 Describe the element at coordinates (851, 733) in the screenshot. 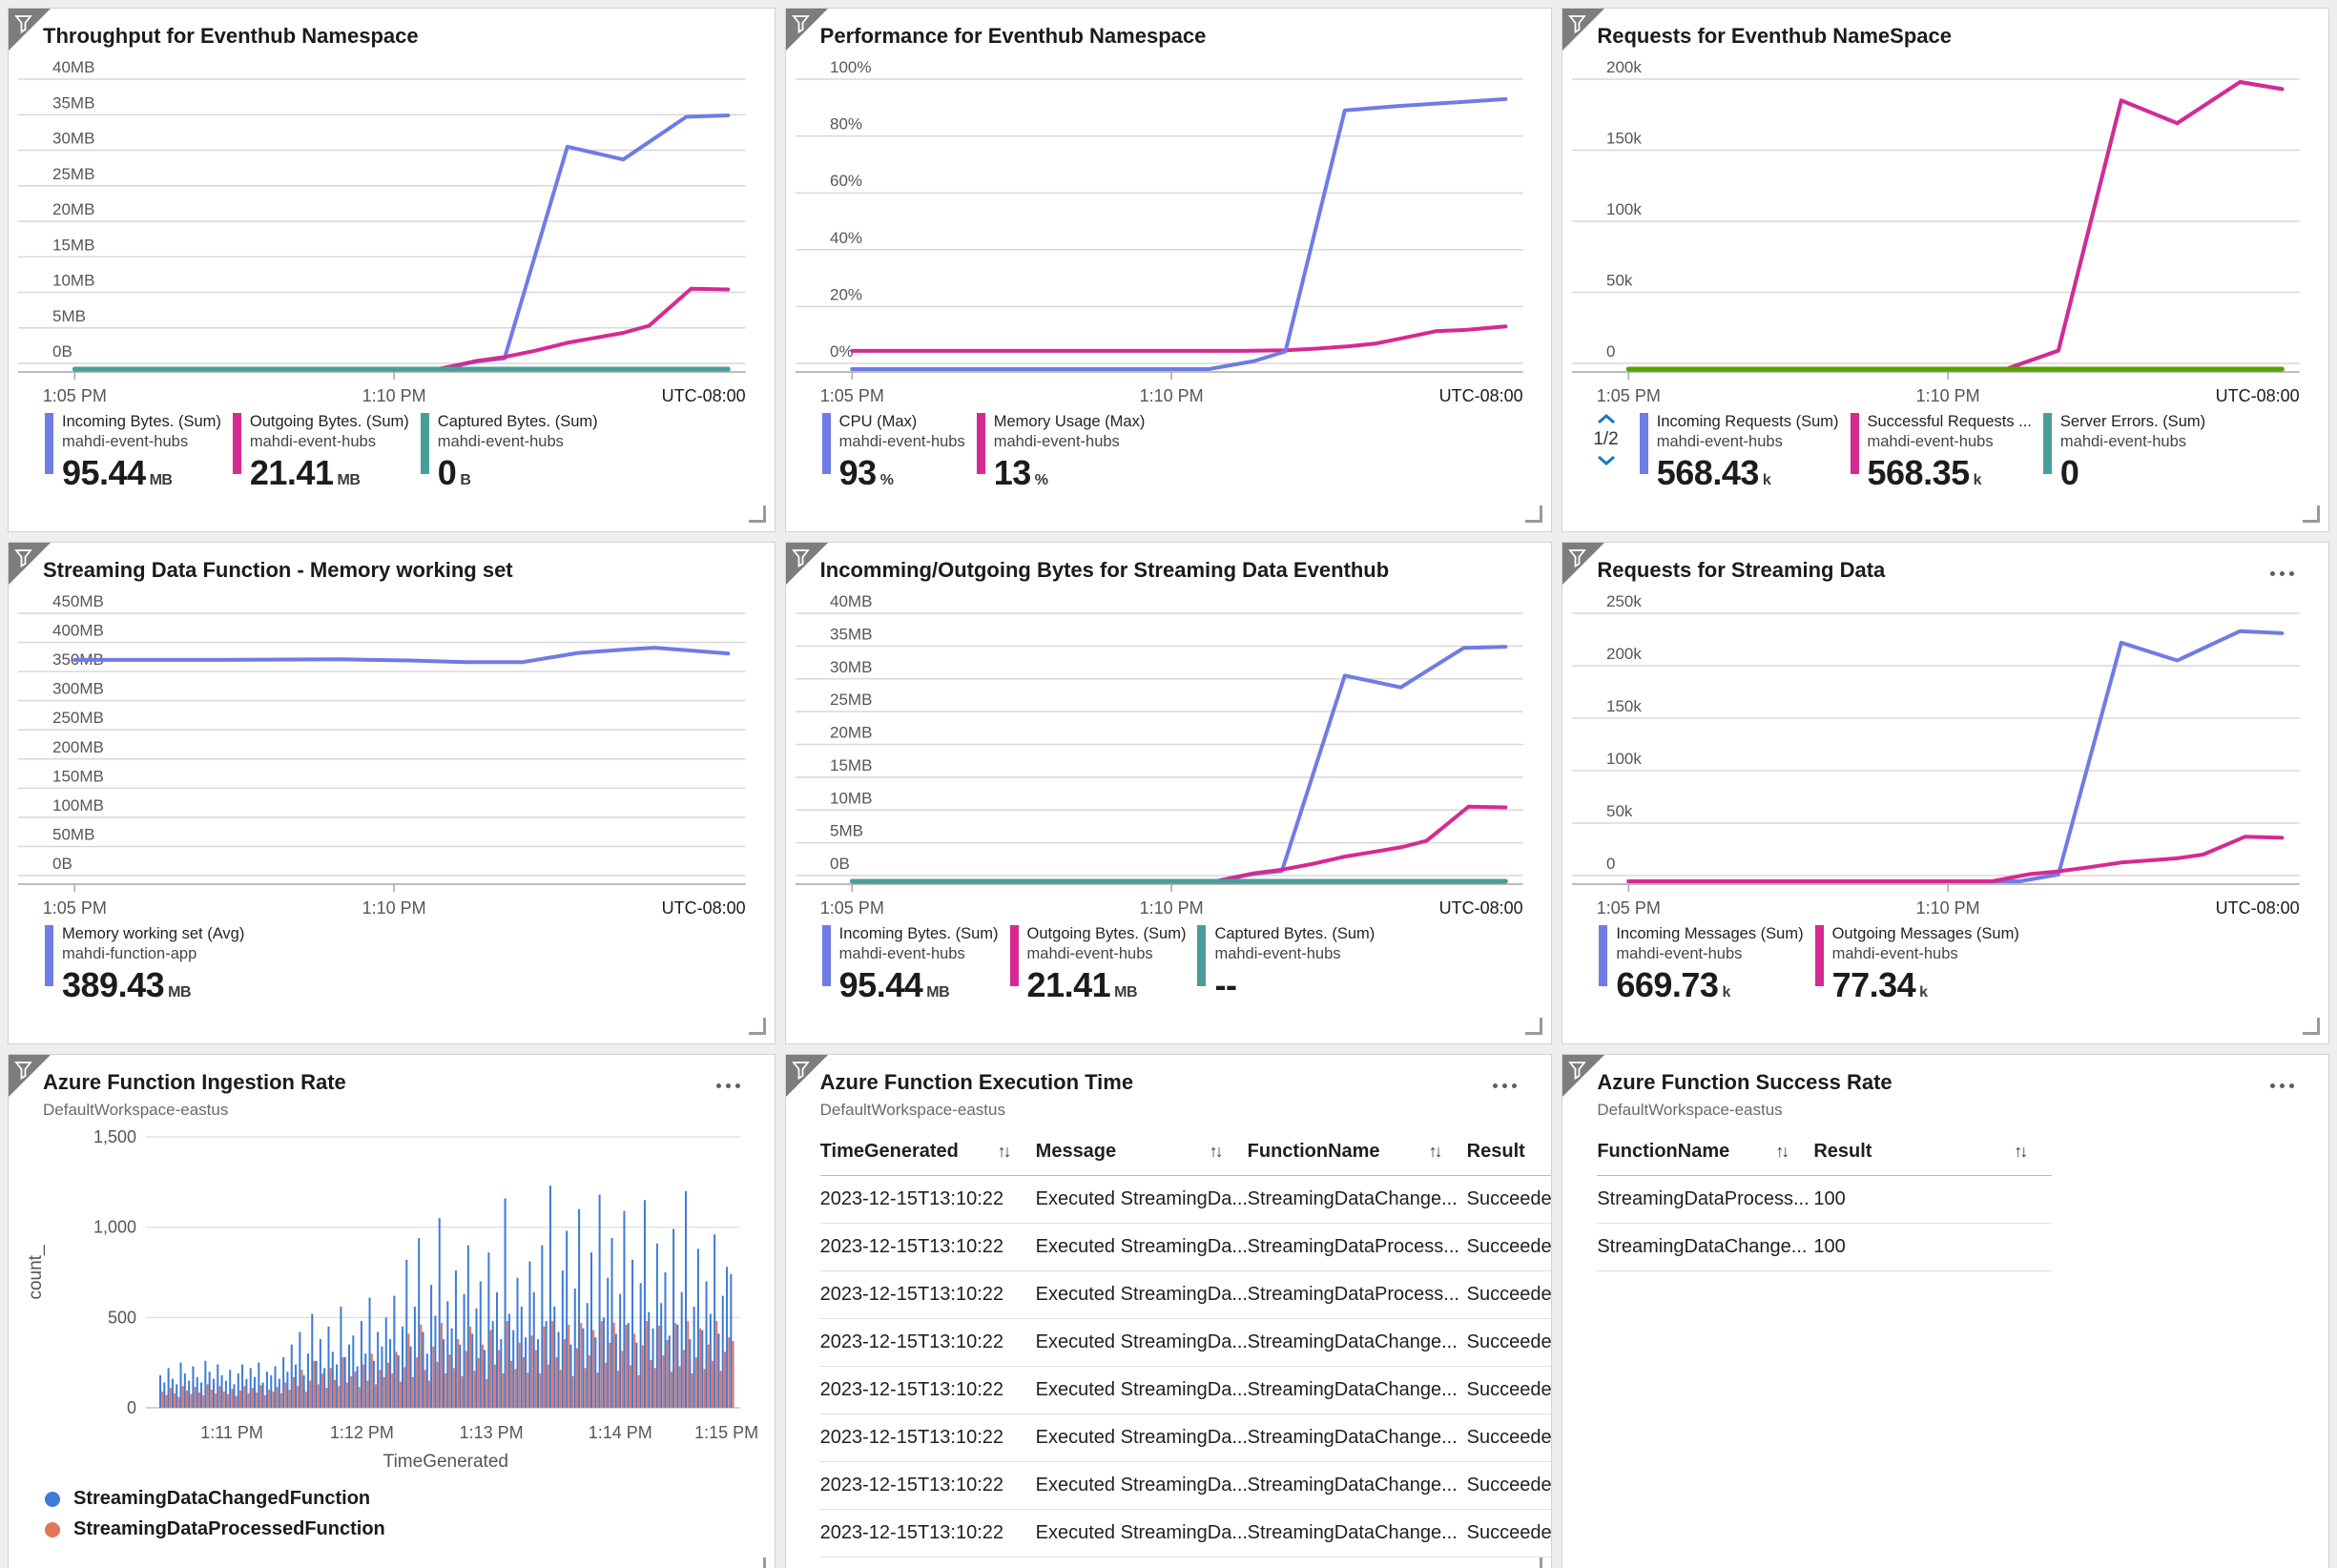

I see `svg-text: 20MB` at that location.